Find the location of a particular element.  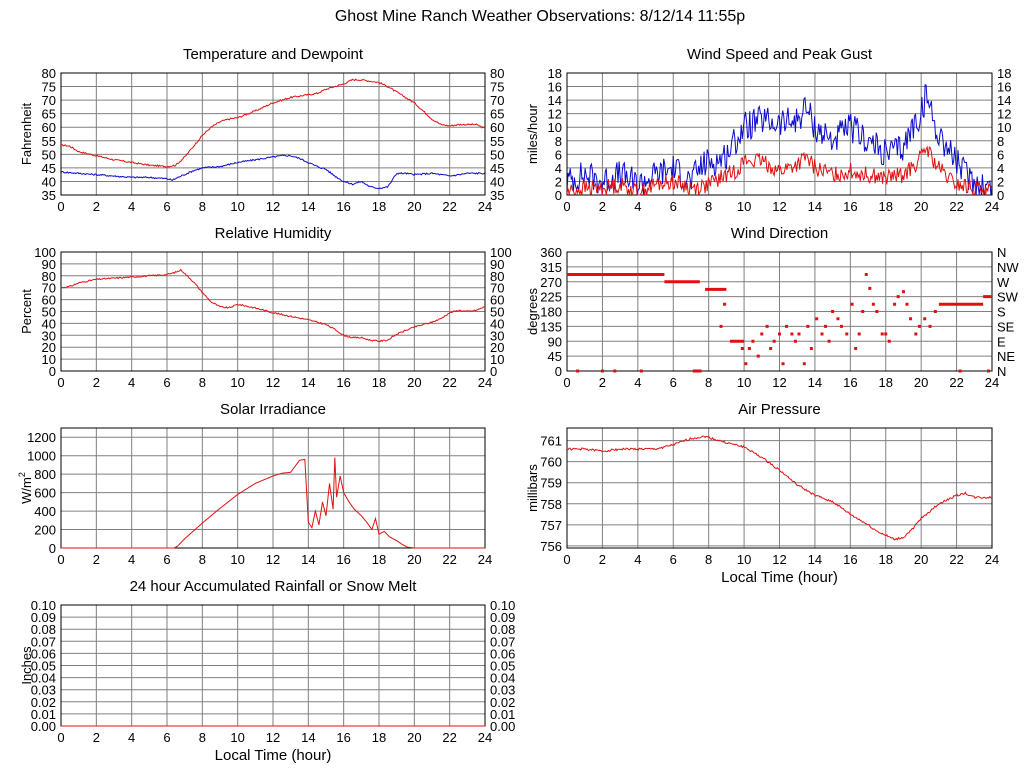

y-tick-label: 0.07 is located at coordinates (43, 641).